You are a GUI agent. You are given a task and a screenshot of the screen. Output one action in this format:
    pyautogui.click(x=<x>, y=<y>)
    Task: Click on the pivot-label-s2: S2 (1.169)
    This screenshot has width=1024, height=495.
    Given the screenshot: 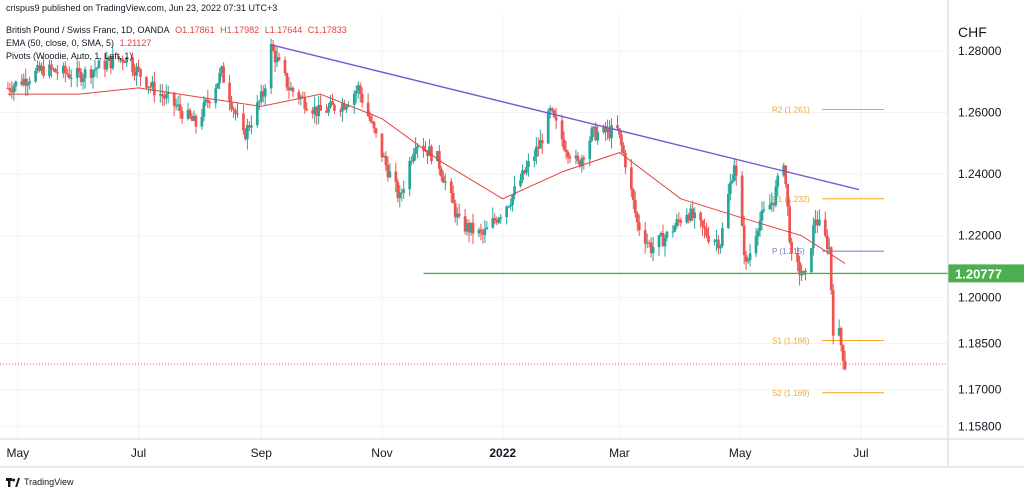 What is the action you would take?
    pyautogui.click(x=791, y=393)
    